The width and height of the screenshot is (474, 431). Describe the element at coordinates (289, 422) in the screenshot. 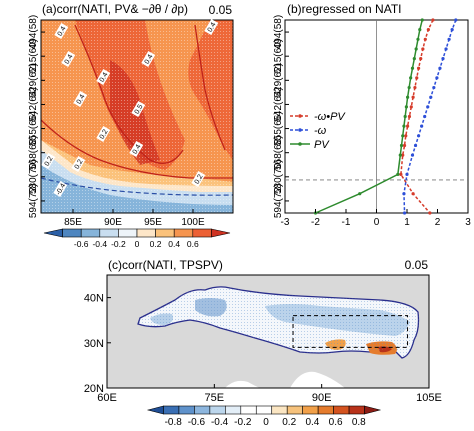

I see `panel-c-colorbar-tick-label: 0.2` at that location.